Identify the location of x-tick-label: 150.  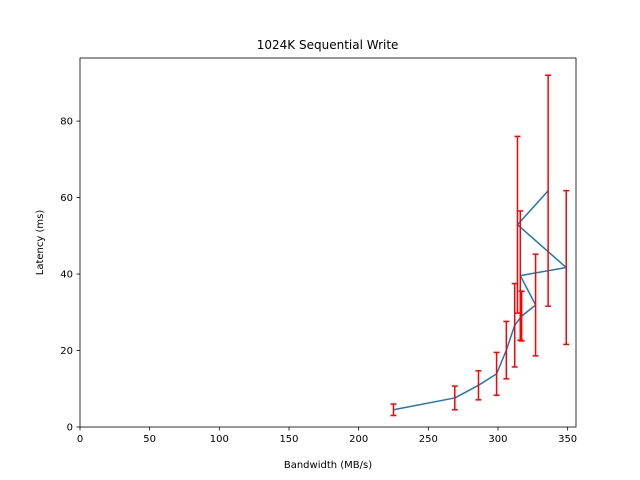
(288, 439).